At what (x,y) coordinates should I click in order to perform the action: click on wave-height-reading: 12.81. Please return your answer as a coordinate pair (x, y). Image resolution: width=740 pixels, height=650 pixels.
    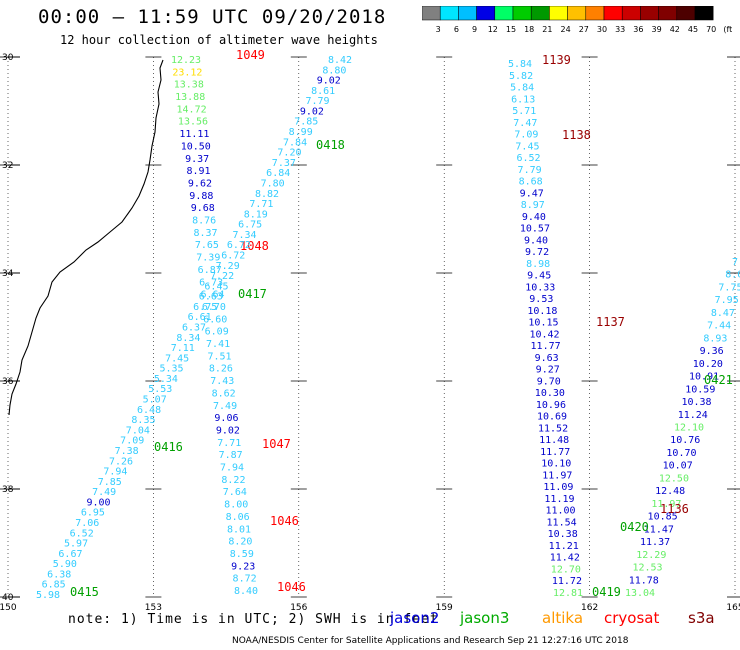
    Looking at the image, I should click on (568, 593).